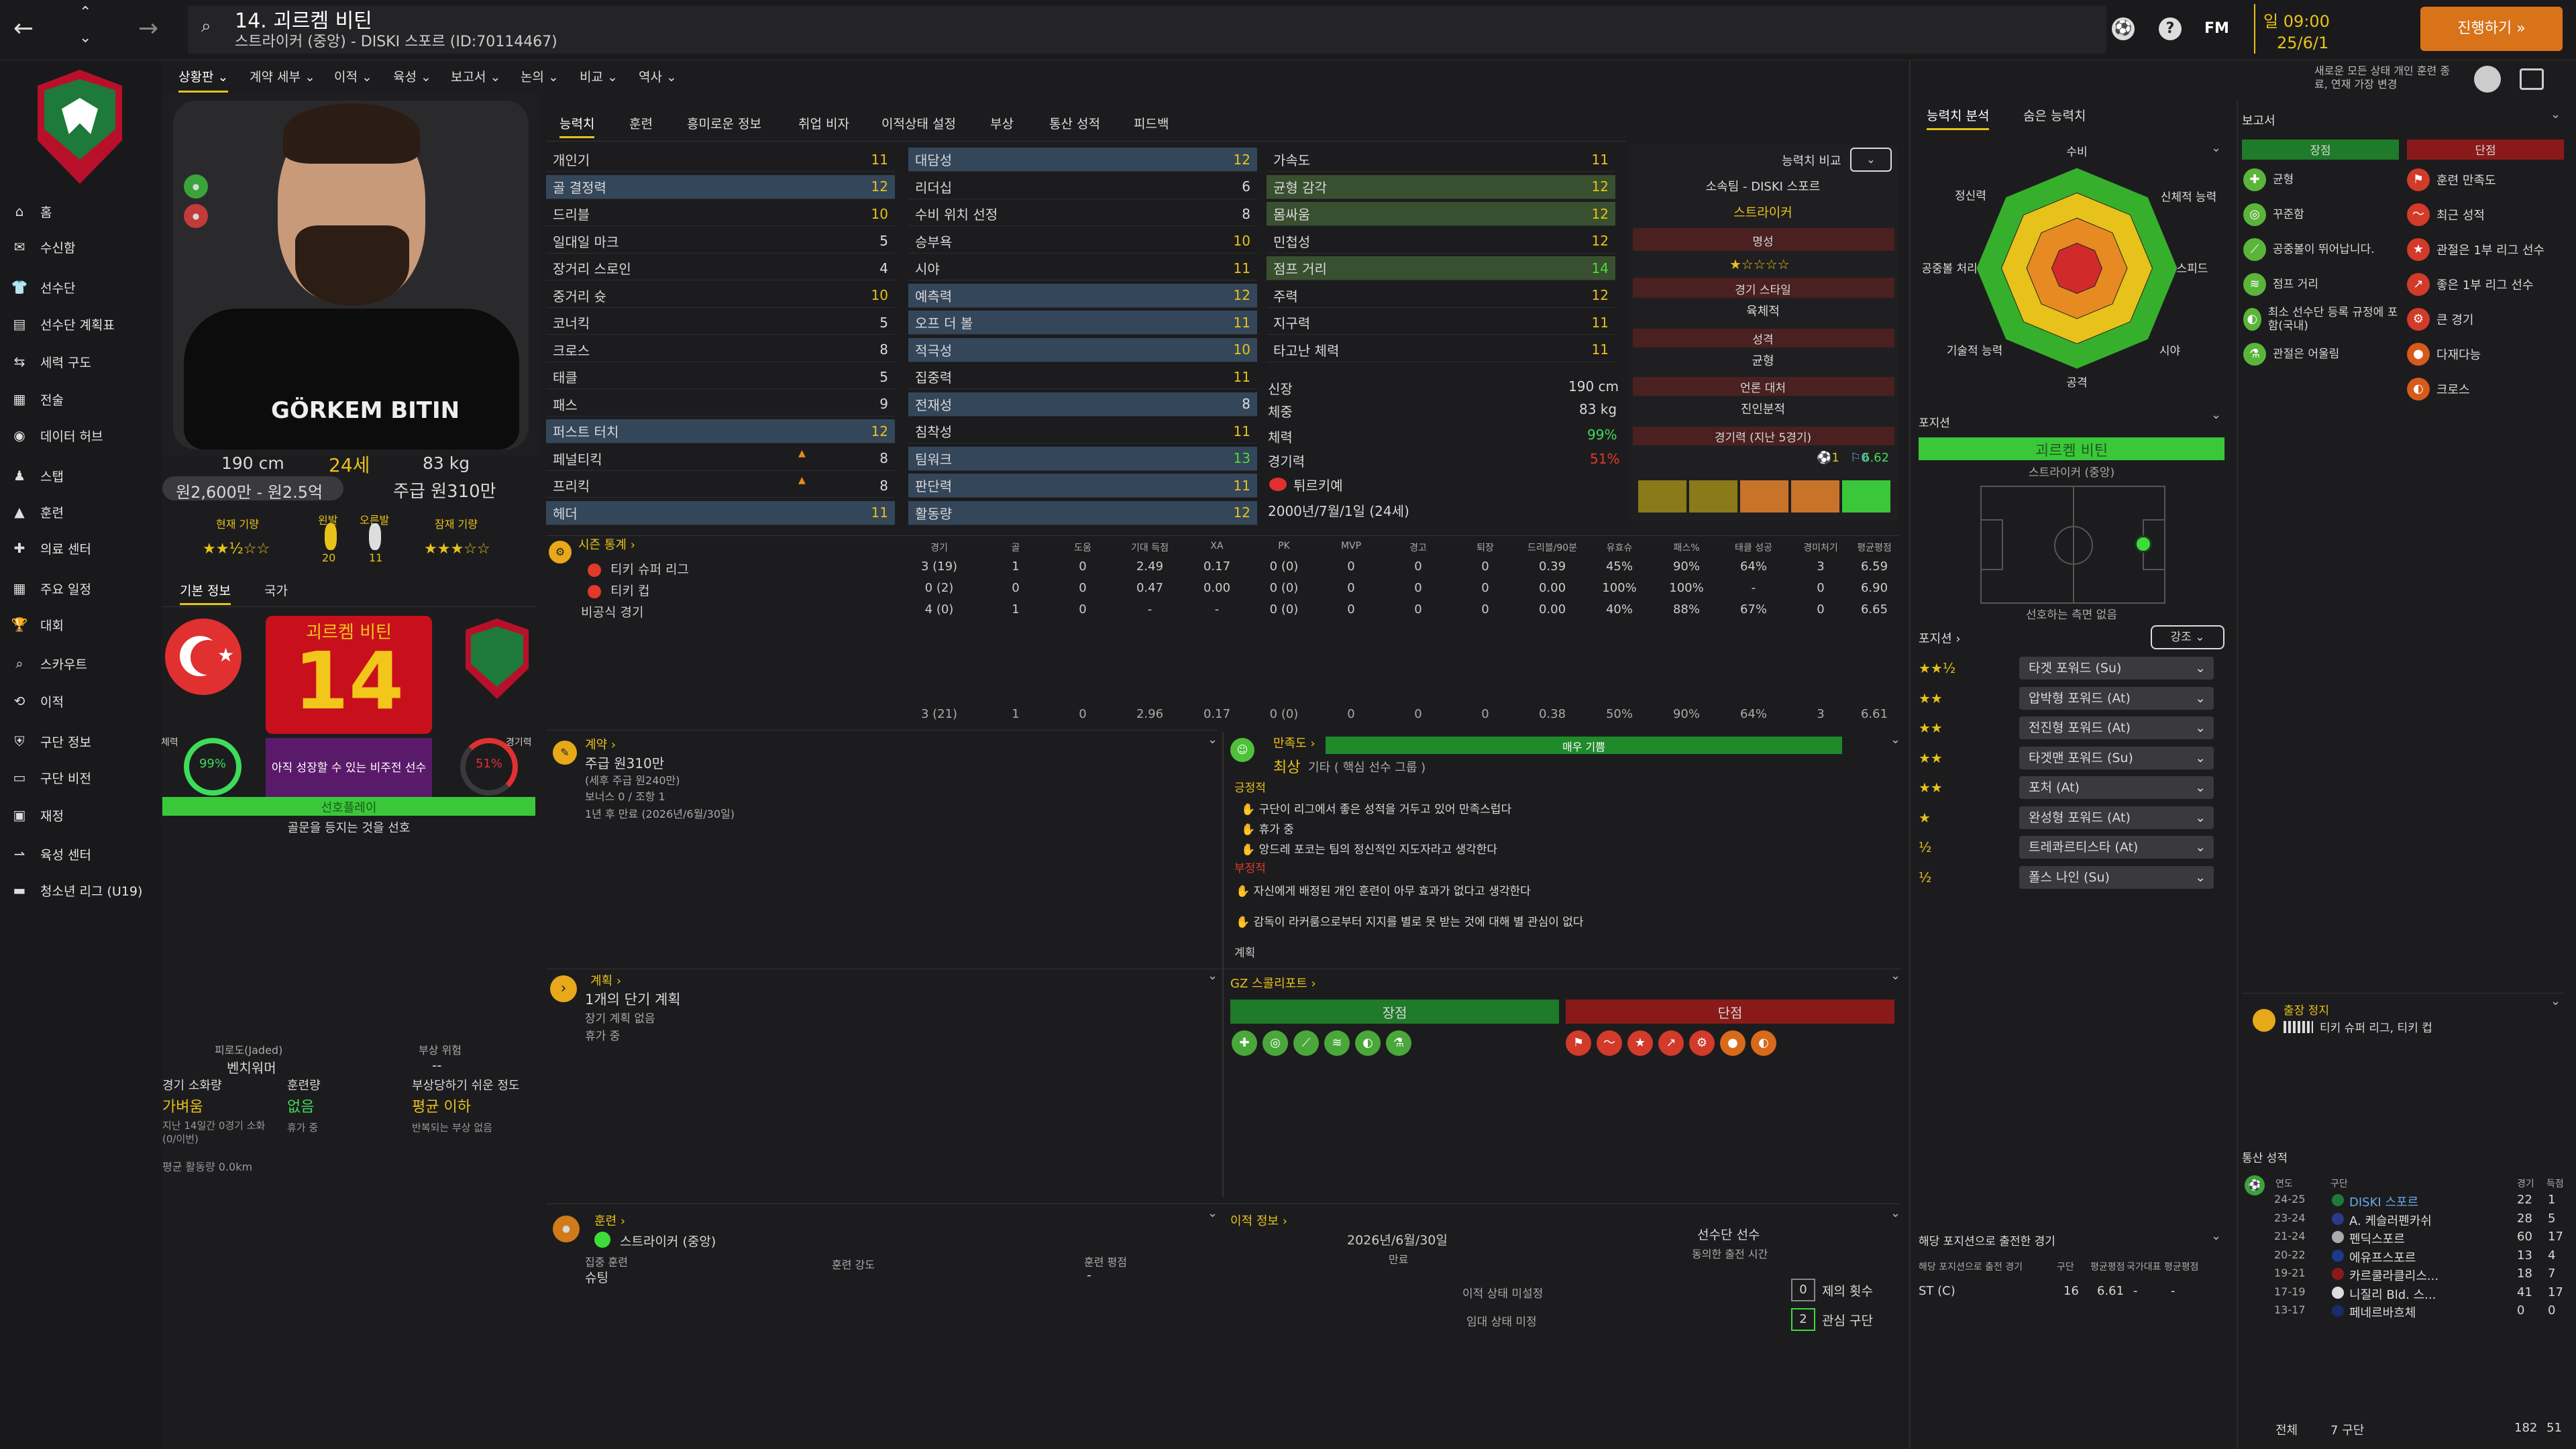 This screenshot has width=2576, height=1449. I want to click on sidebar-item-5: ▦ 전술, so click(80, 399).